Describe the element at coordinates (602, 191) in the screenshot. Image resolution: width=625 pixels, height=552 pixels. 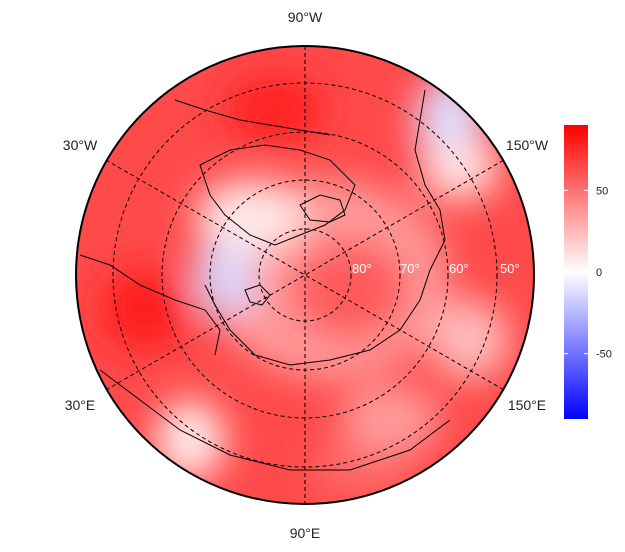
I see `colorbar-tick-label: 50` at that location.